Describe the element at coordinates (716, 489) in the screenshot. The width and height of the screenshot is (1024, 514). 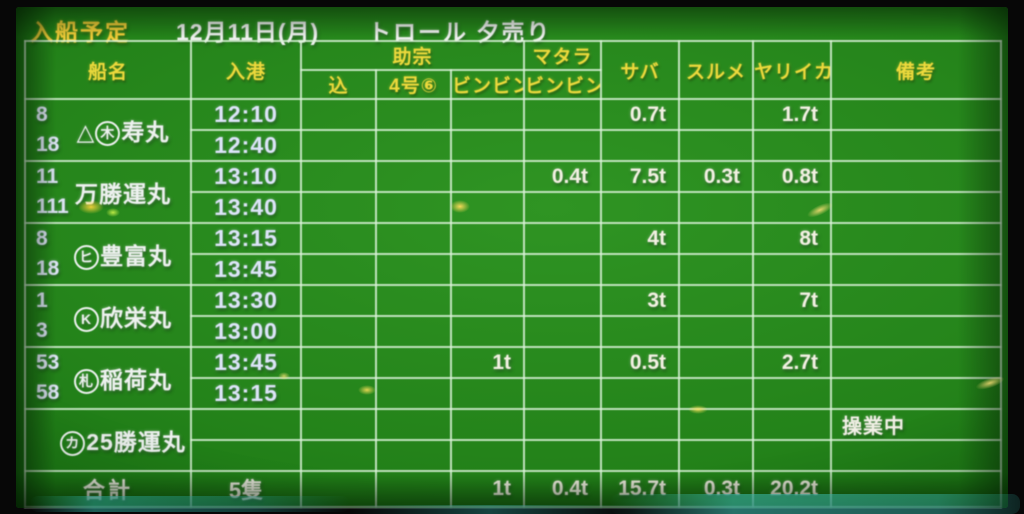
I see `total-surume: 0.3t` at that location.